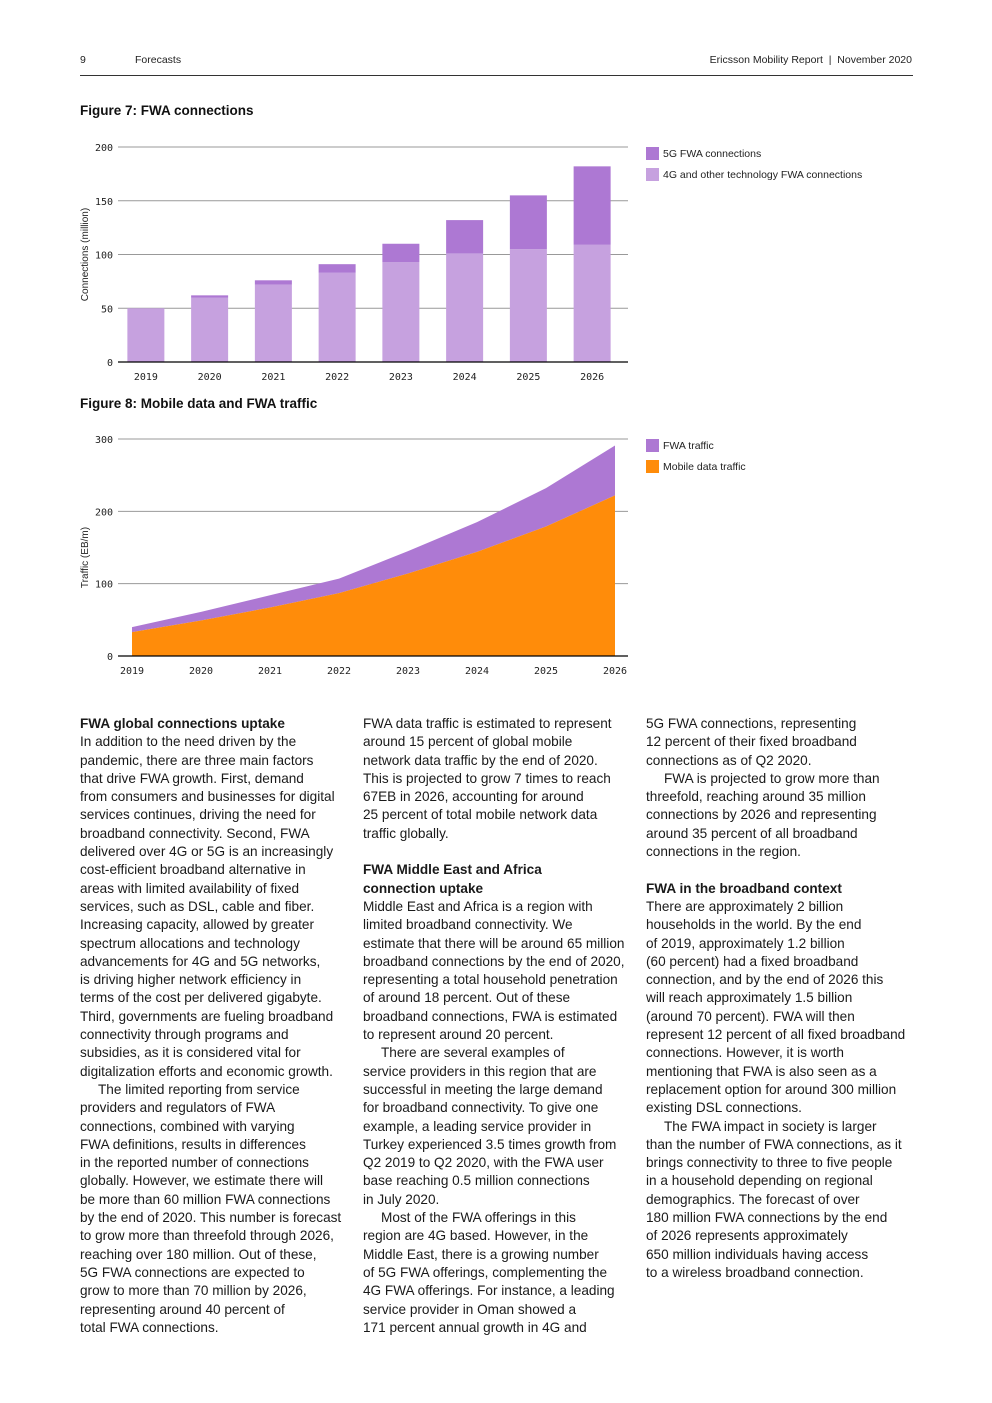  Describe the element at coordinates (200, 961) in the screenshot. I see `body-text-line: advancements for 4G and 5G networks,` at that location.